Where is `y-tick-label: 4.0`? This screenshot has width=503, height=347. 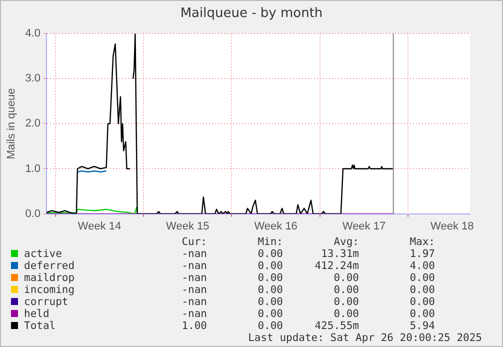
y-tick-label: 4.0 is located at coordinates (32, 34).